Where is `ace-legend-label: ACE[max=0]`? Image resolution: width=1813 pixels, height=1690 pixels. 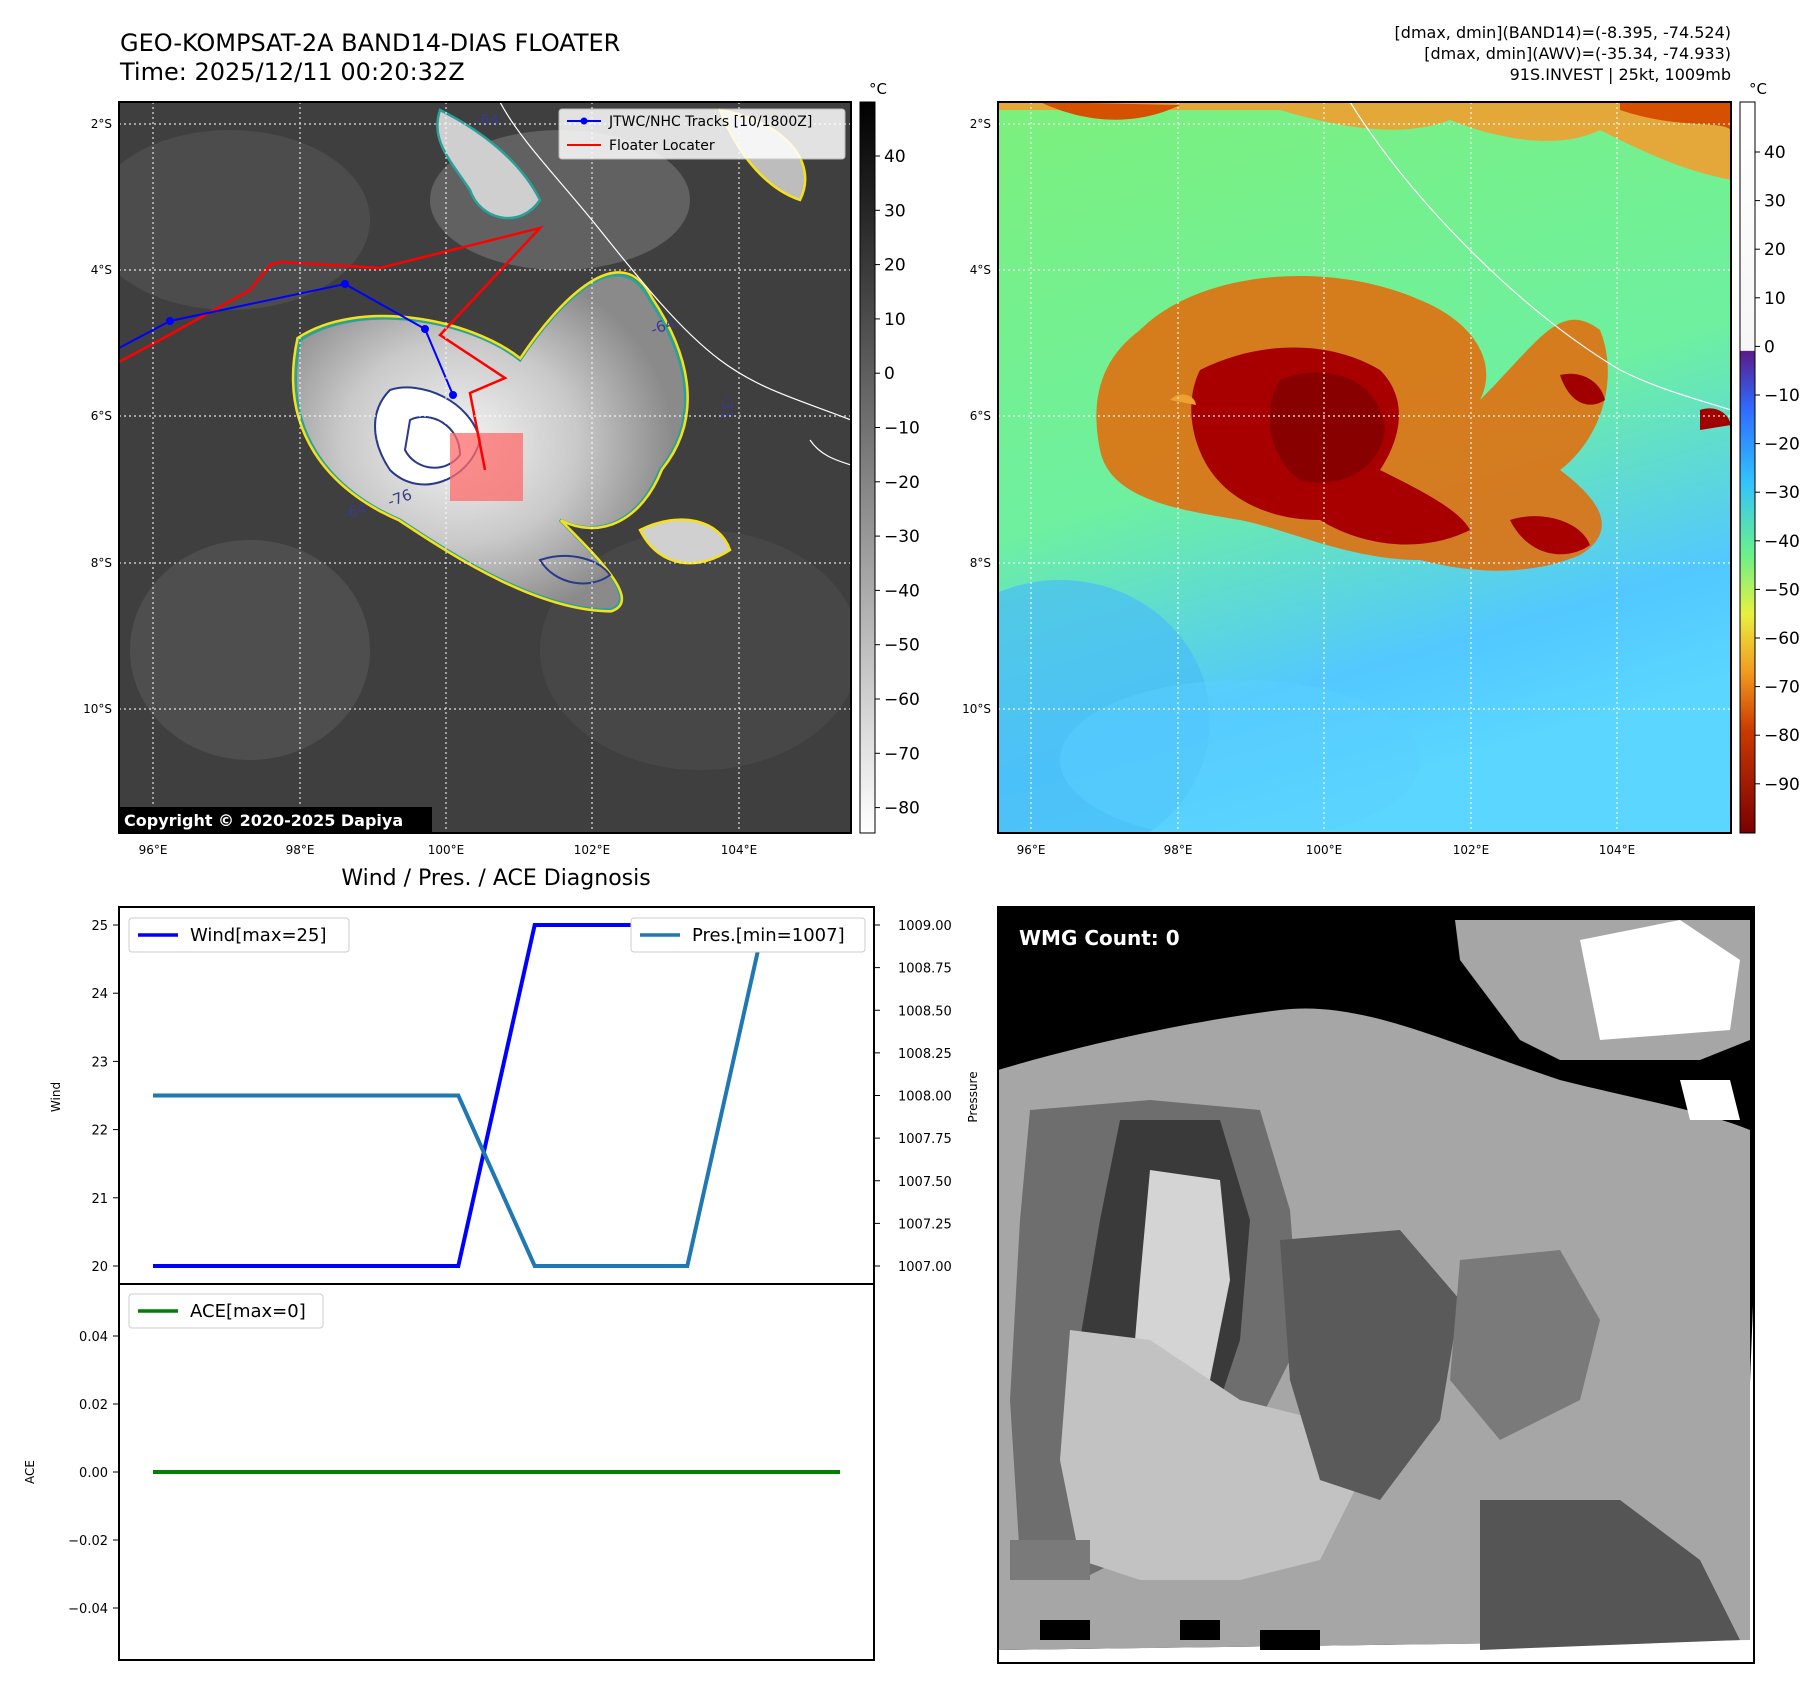 ace-legend-label: ACE[max=0] is located at coordinates (248, 1311).